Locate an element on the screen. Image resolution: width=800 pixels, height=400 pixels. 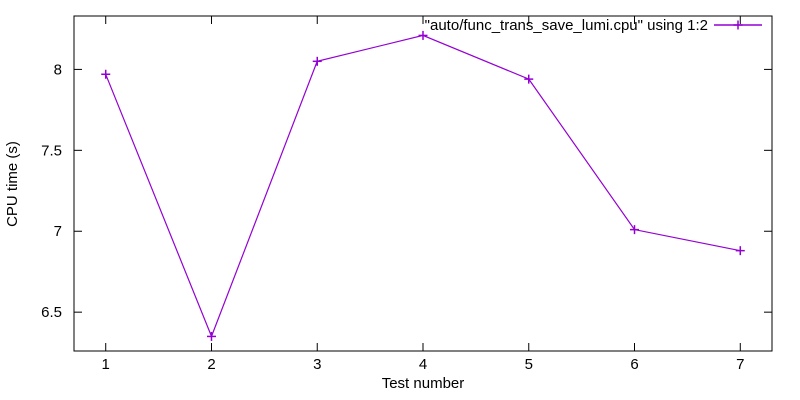
x-tick-label: 5 is located at coordinates (529, 364).